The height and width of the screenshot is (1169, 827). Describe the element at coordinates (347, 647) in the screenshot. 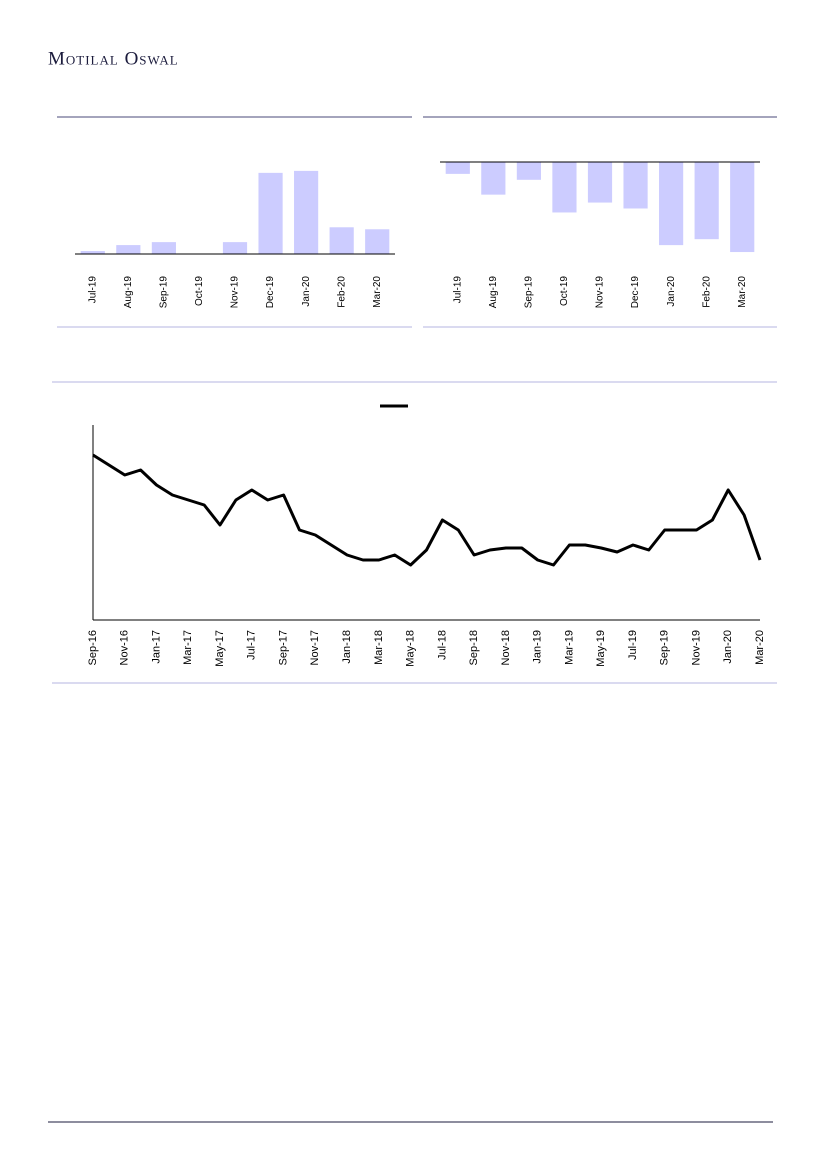

I see `x-tick-label: Jan-18` at that location.